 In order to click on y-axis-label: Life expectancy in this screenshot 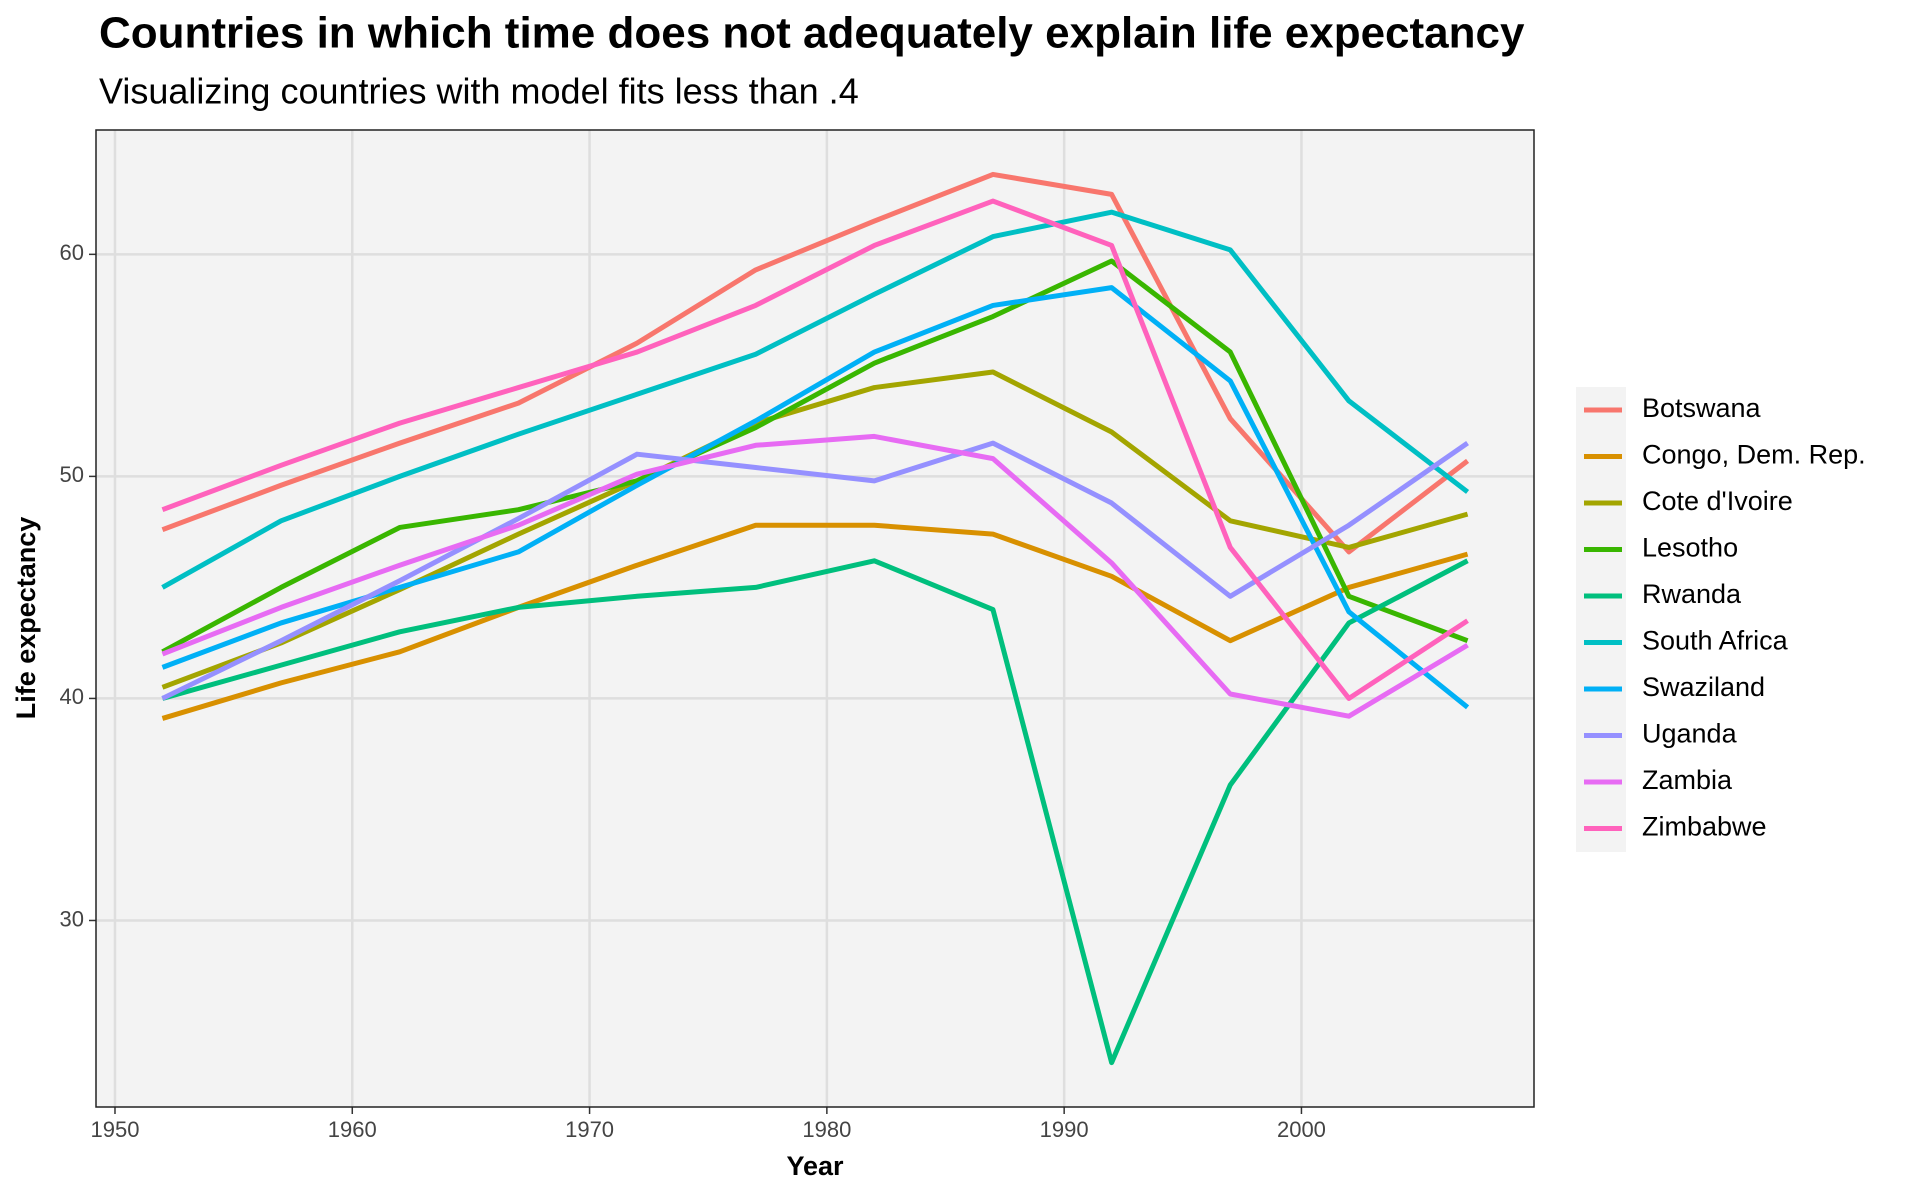, I will do `click(26, 618)`.